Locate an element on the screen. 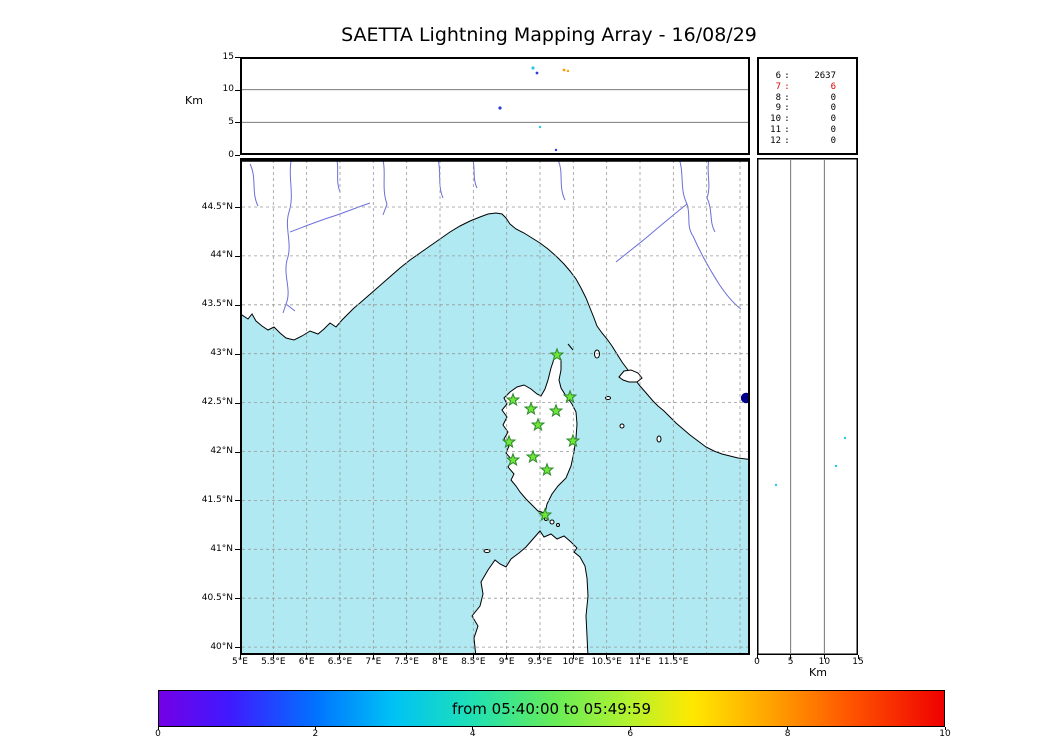  stats-row: 12: 0 is located at coordinates (799, 141).